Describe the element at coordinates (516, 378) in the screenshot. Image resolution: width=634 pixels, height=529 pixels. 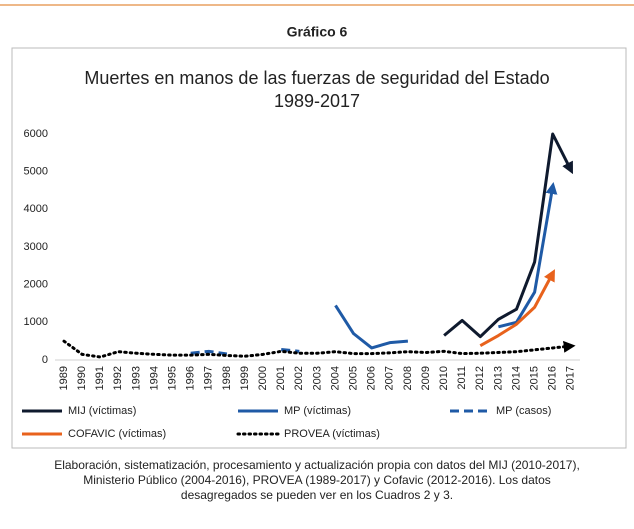
I see `x-tick-label: 2014` at that location.